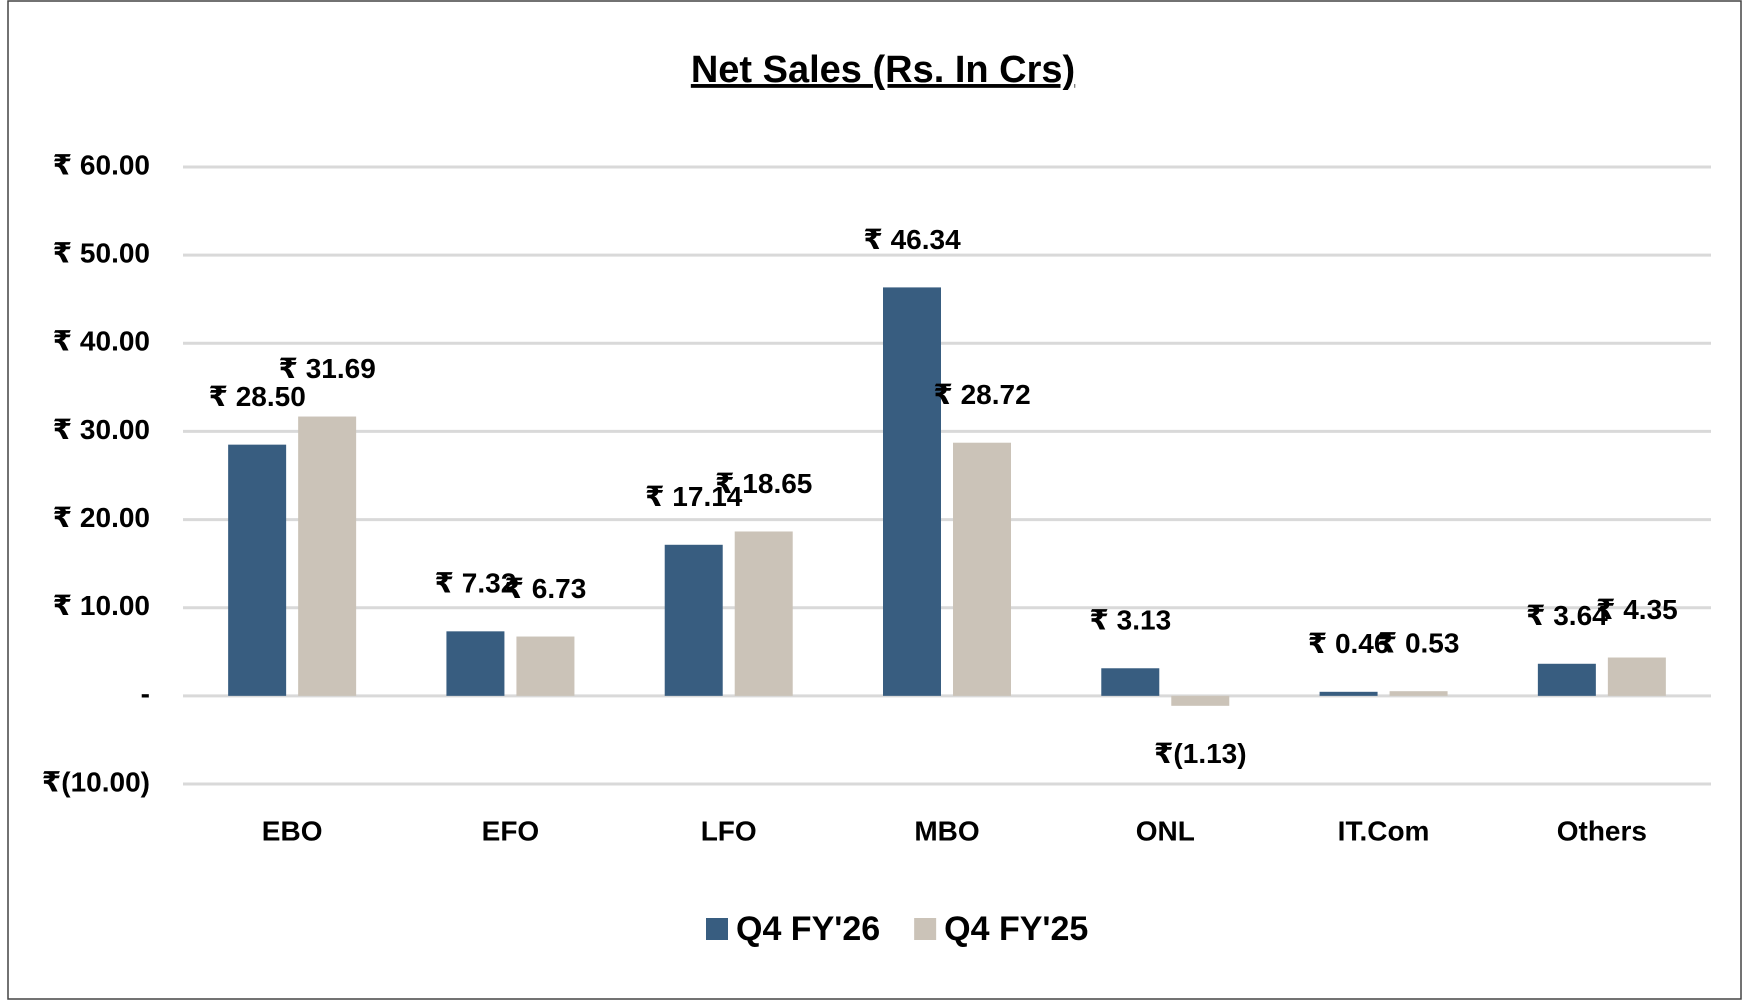 The image size is (1742, 1000). Describe the element at coordinates (1349, 643) in the screenshot. I see `value-label: ₹ 0.46` at that location.